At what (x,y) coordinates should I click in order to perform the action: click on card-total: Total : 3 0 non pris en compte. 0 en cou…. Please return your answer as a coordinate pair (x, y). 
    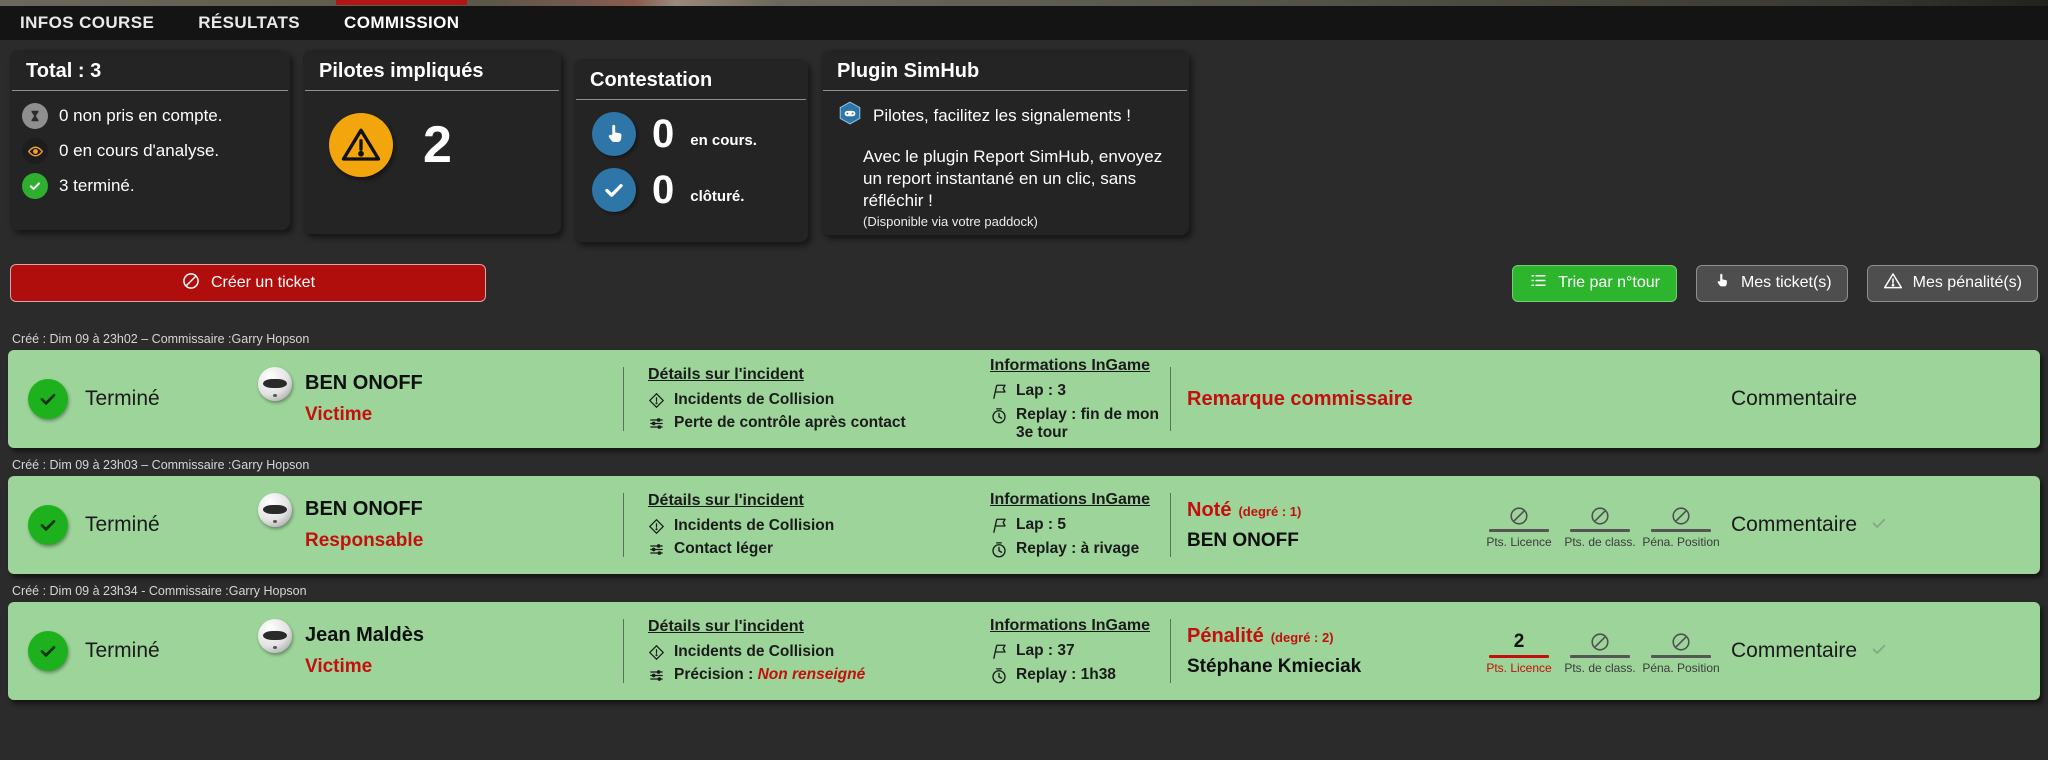
    Looking at the image, I should click on (150, 140).